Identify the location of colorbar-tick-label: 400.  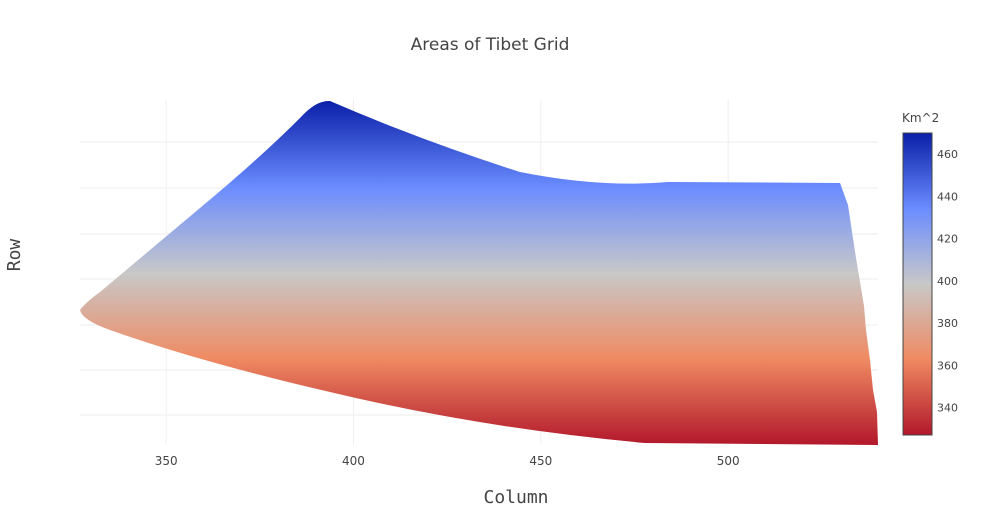
(947, 281).